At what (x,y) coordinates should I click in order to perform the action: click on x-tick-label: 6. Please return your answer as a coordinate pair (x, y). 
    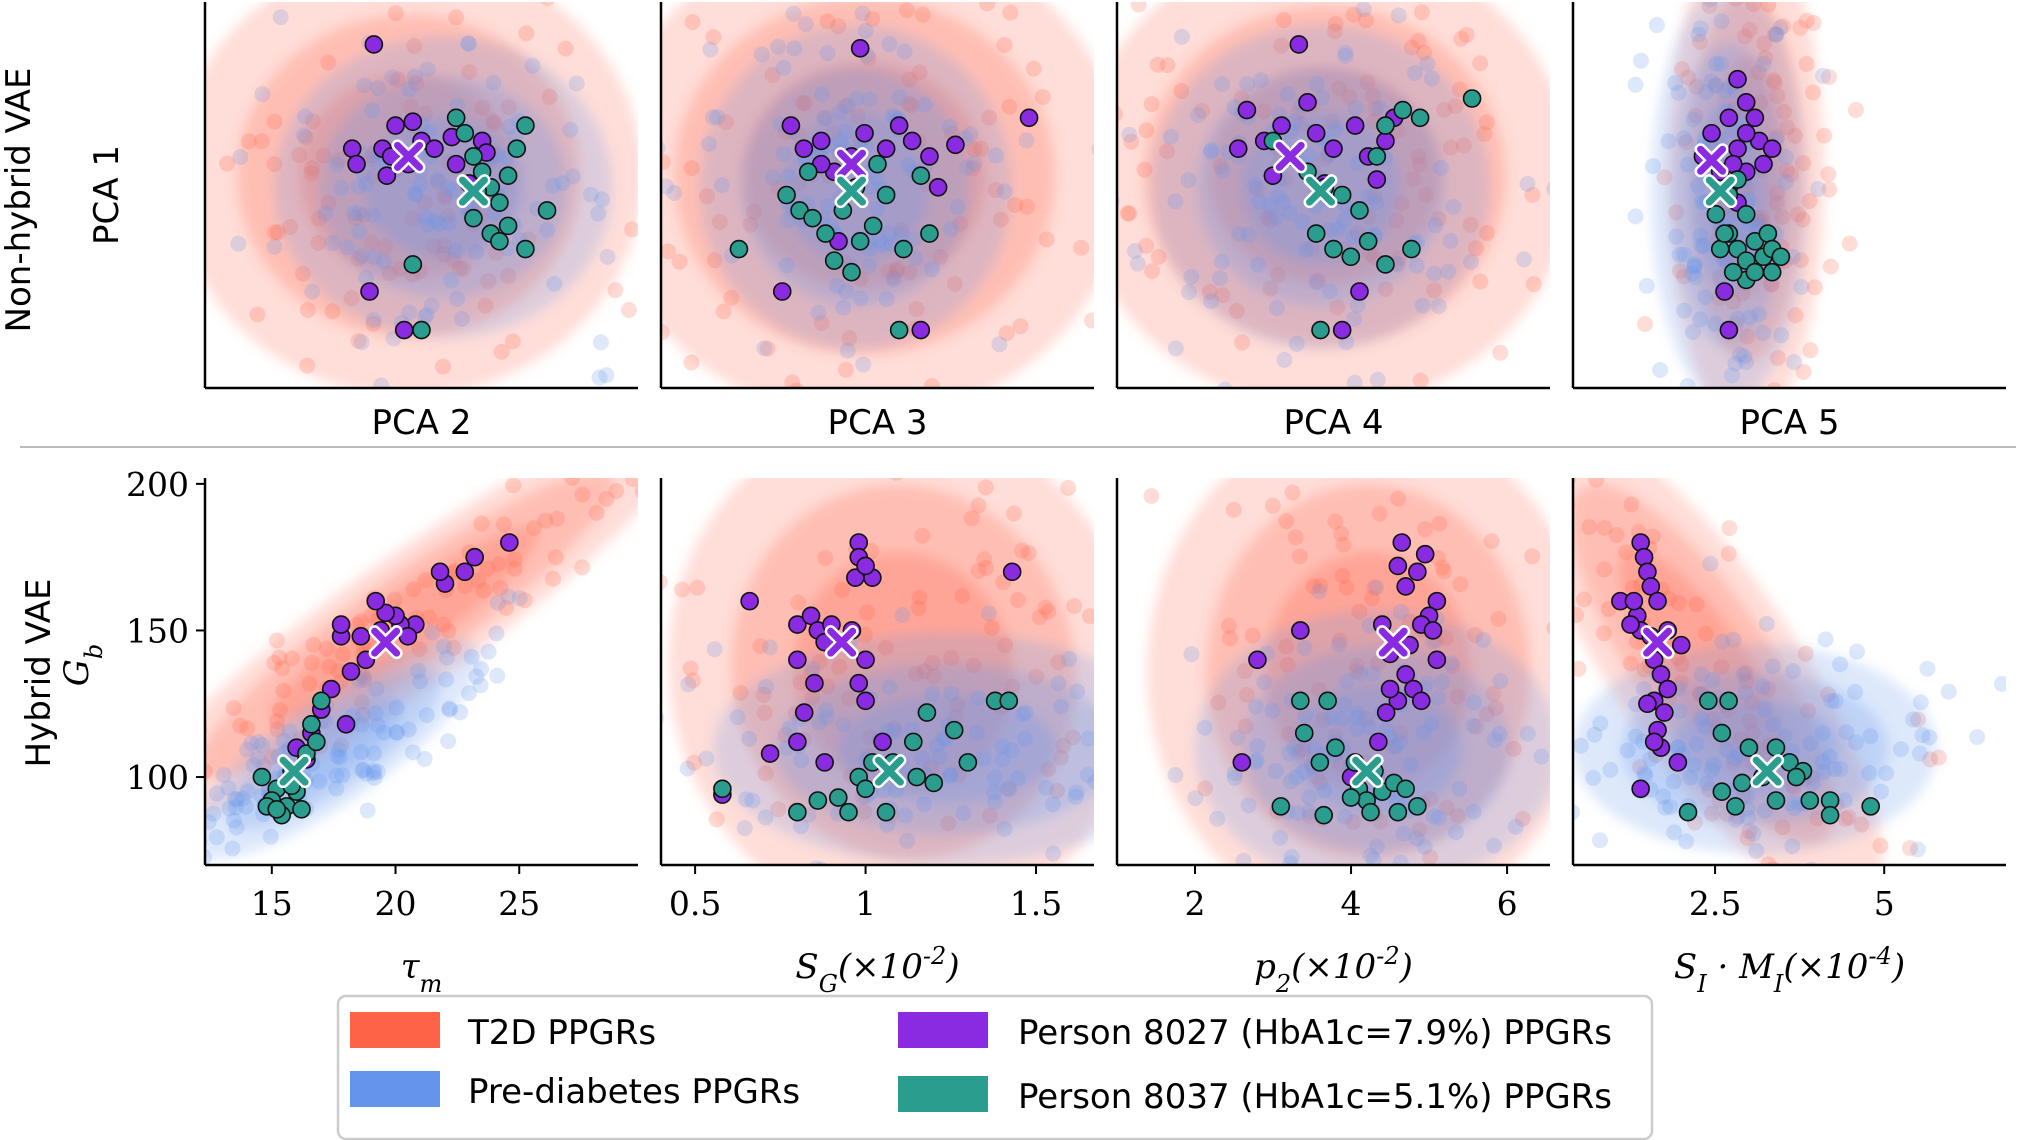
    Looking at the image, I should click on (1507, 903).